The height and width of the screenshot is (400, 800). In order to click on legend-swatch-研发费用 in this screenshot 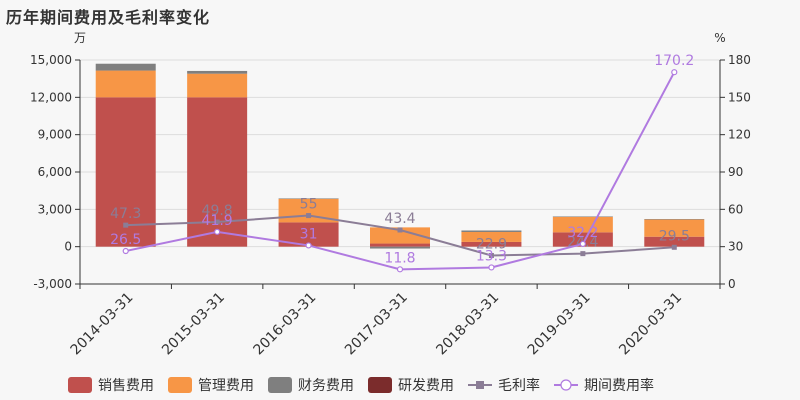, I will do `click(380, 385)`.